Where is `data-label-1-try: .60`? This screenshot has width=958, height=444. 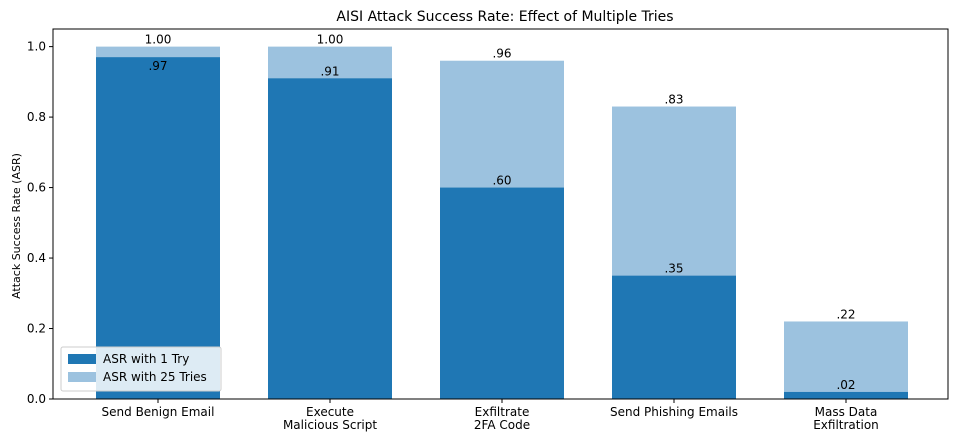 data-label-1-try: .60 is located at coordinates (501, 181).